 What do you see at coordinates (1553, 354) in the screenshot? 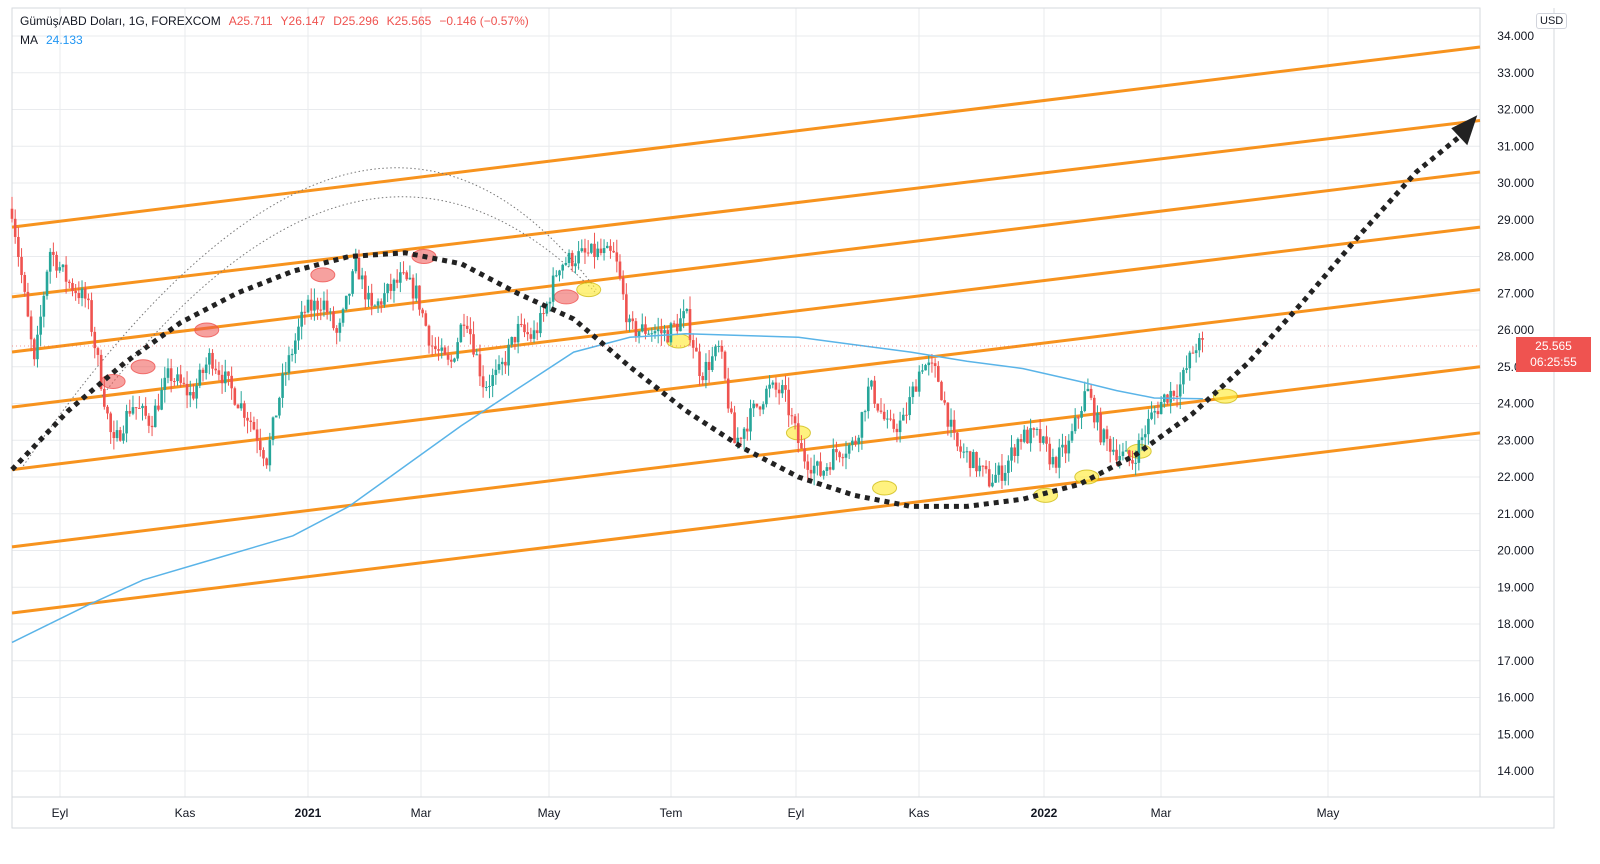
I see `last-price-tag: 25.565 06:25:55` at bounding box center [1553, 354].